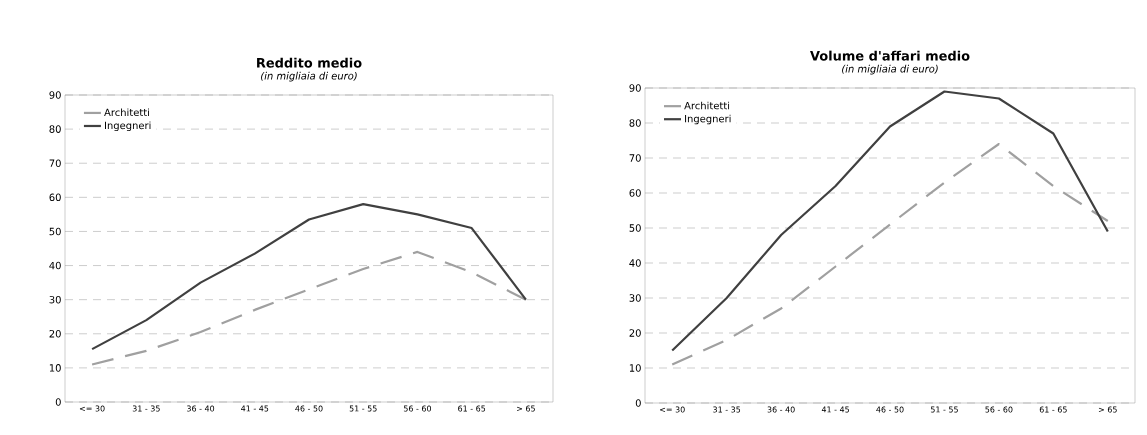 This screenshot has height=435, width=1147. I want to click on chart-title: Reddito medio, so click(309, 62).